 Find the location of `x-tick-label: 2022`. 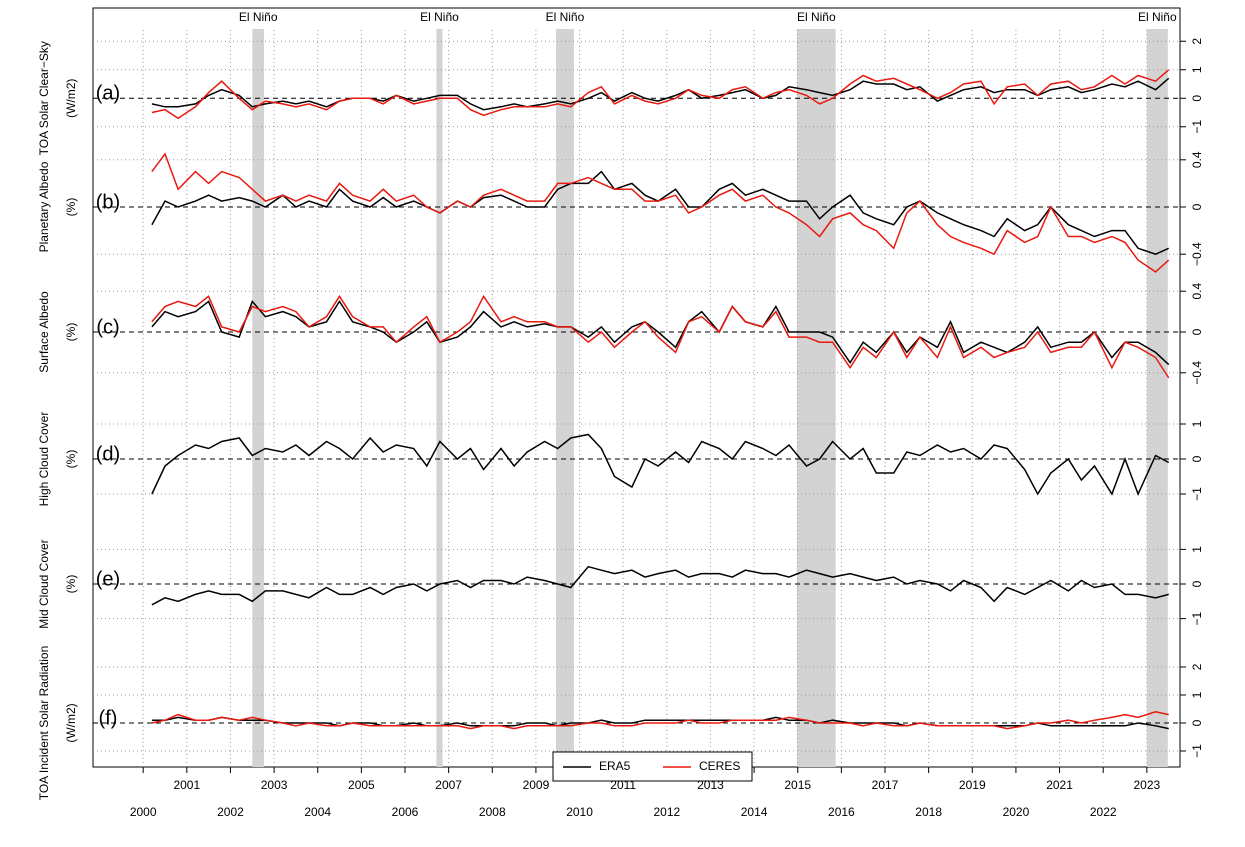

x-tick-label: 2022 is located at coordinates (1103, 812).